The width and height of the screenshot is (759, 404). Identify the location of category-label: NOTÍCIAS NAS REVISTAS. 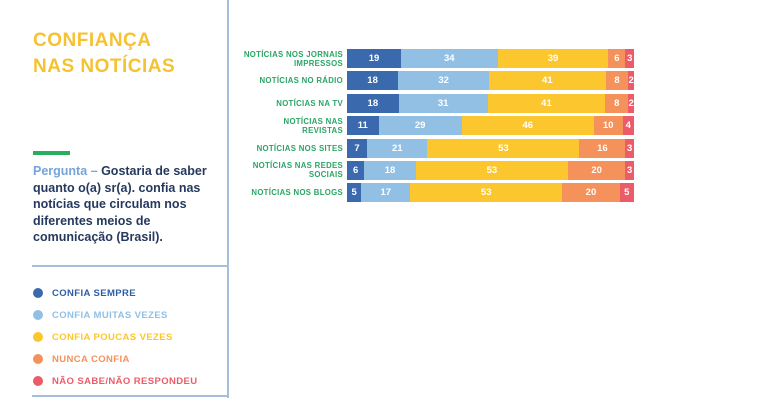
(313, 125).